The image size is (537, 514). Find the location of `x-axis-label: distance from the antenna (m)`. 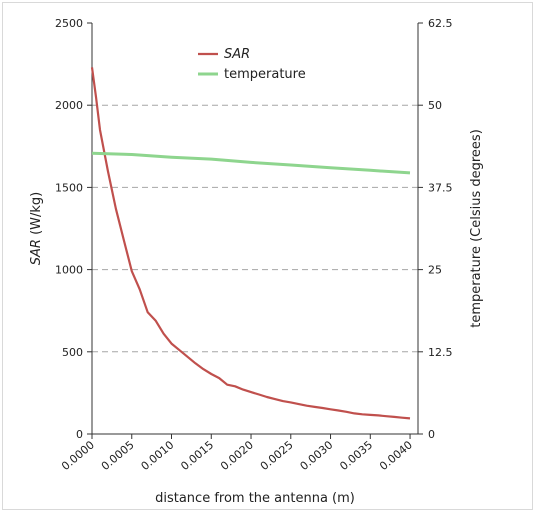

x-axis-label: distance from the antenna (m) is located at coordinates (255, 498).